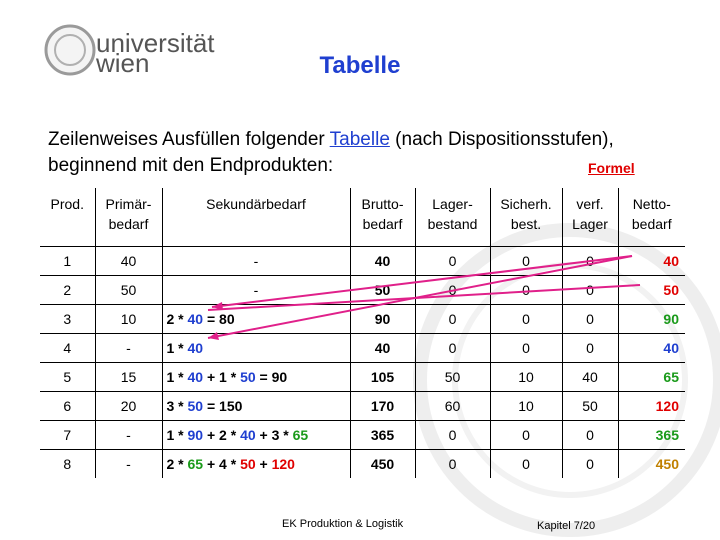  I want to click on table-row: 8-2 * 65 + 4 * 50 + 120 450 0 0 0 450, so click(362, 463).